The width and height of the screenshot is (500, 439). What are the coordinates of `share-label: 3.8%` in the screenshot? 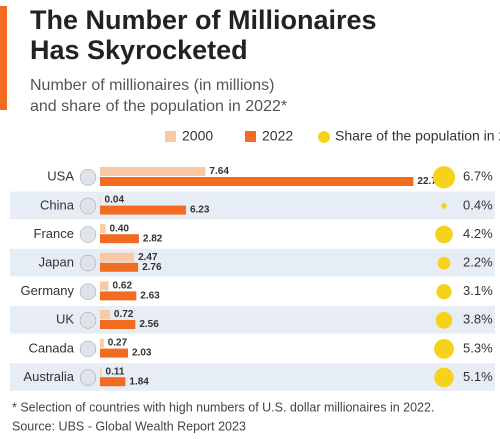 It's located at (478, 319).